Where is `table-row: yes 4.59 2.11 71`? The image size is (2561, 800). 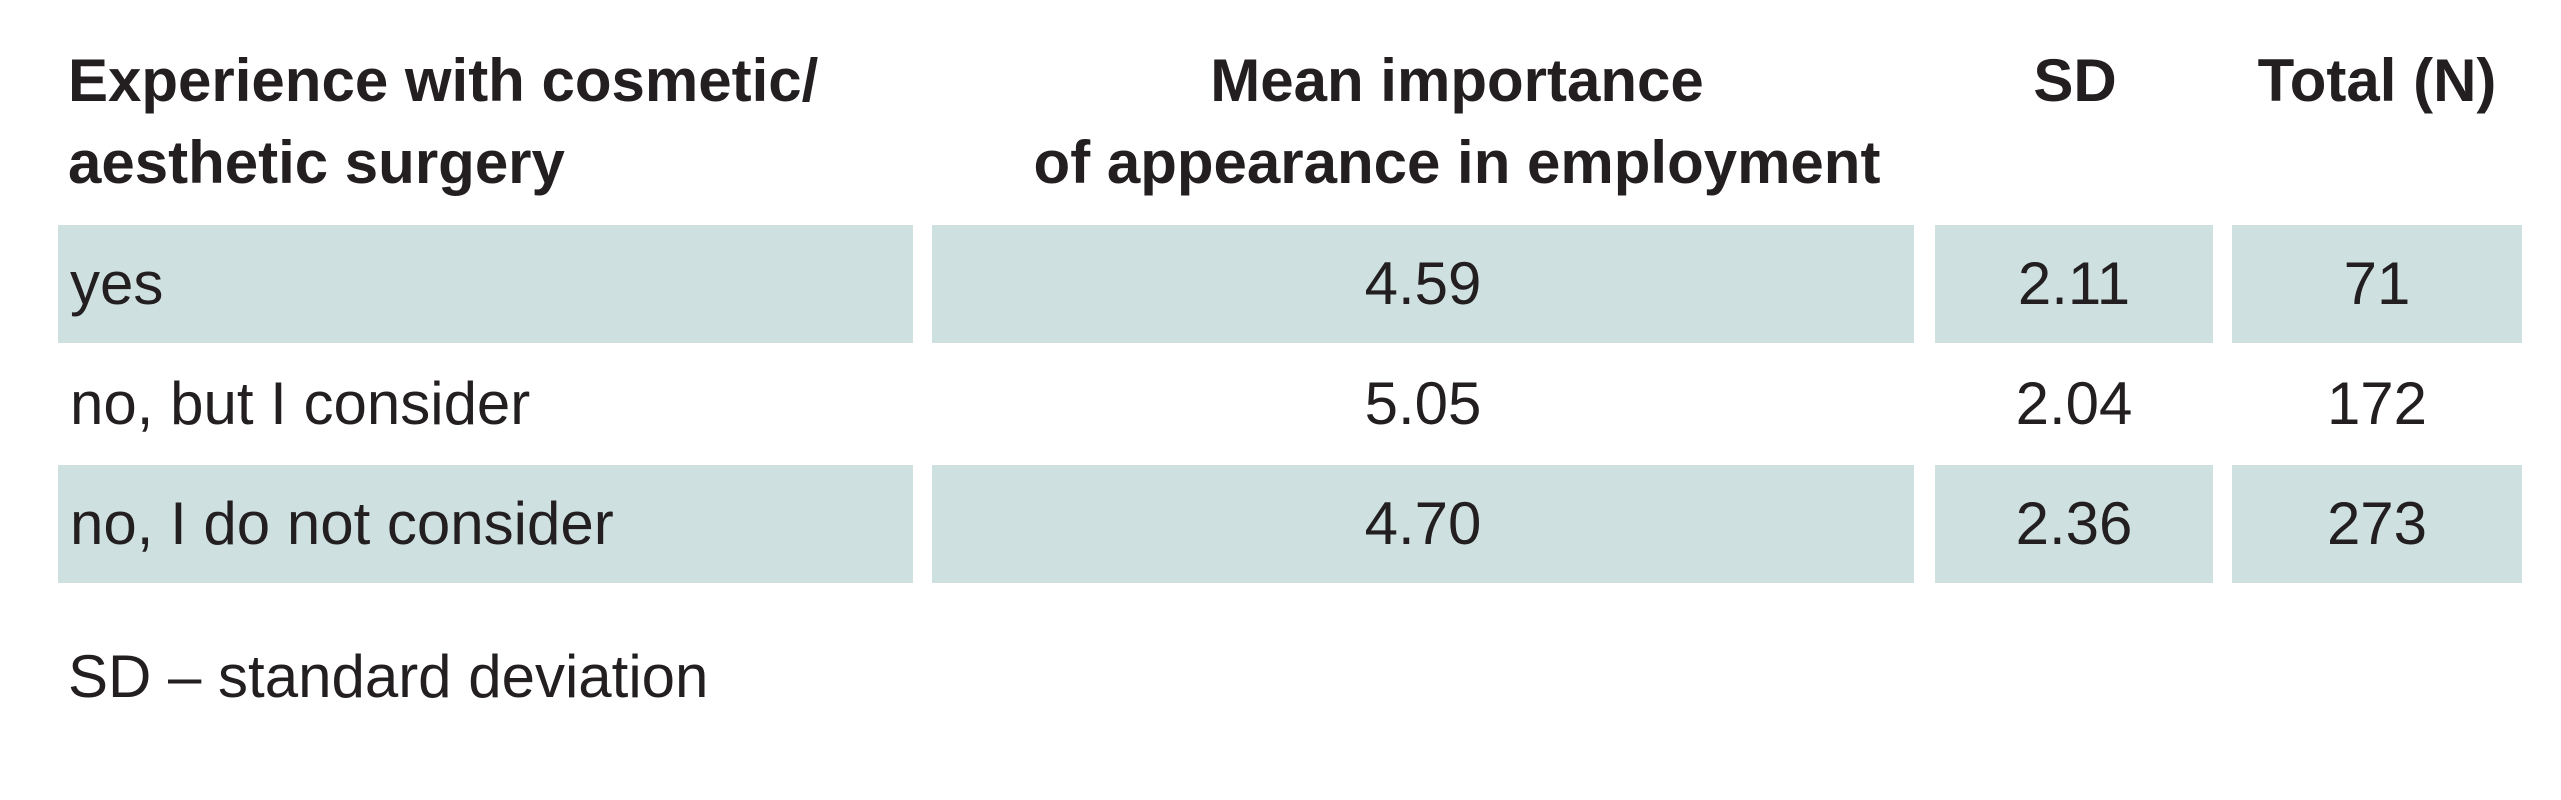
table-row: yes 4.59 2.11 71 is located at coordinates (1280, 284).